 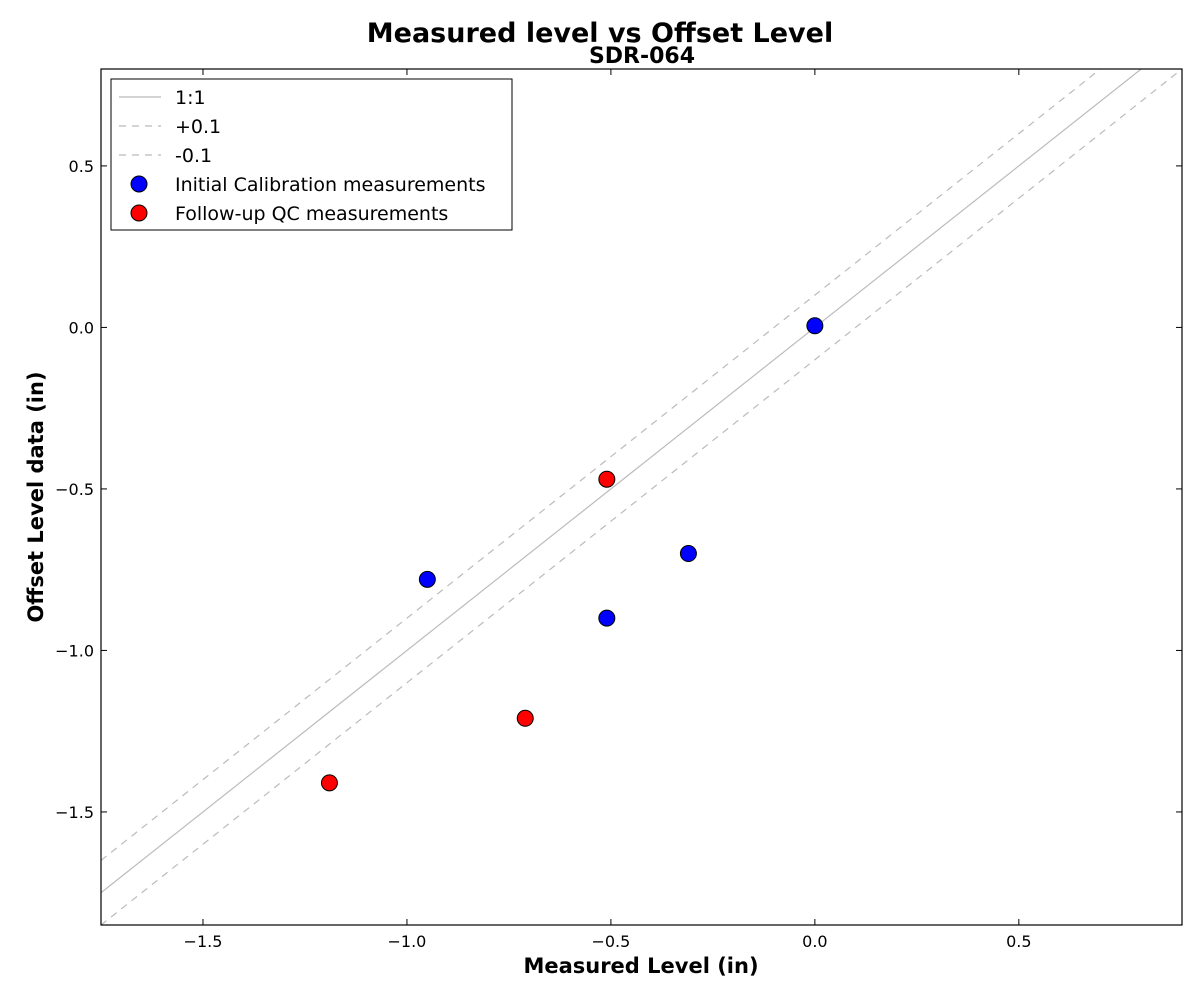 What do you see at coordinates (642, 56) in the screenshot?
I see `chart-subtitle: SDR-064` at bounding box center [642, 56].